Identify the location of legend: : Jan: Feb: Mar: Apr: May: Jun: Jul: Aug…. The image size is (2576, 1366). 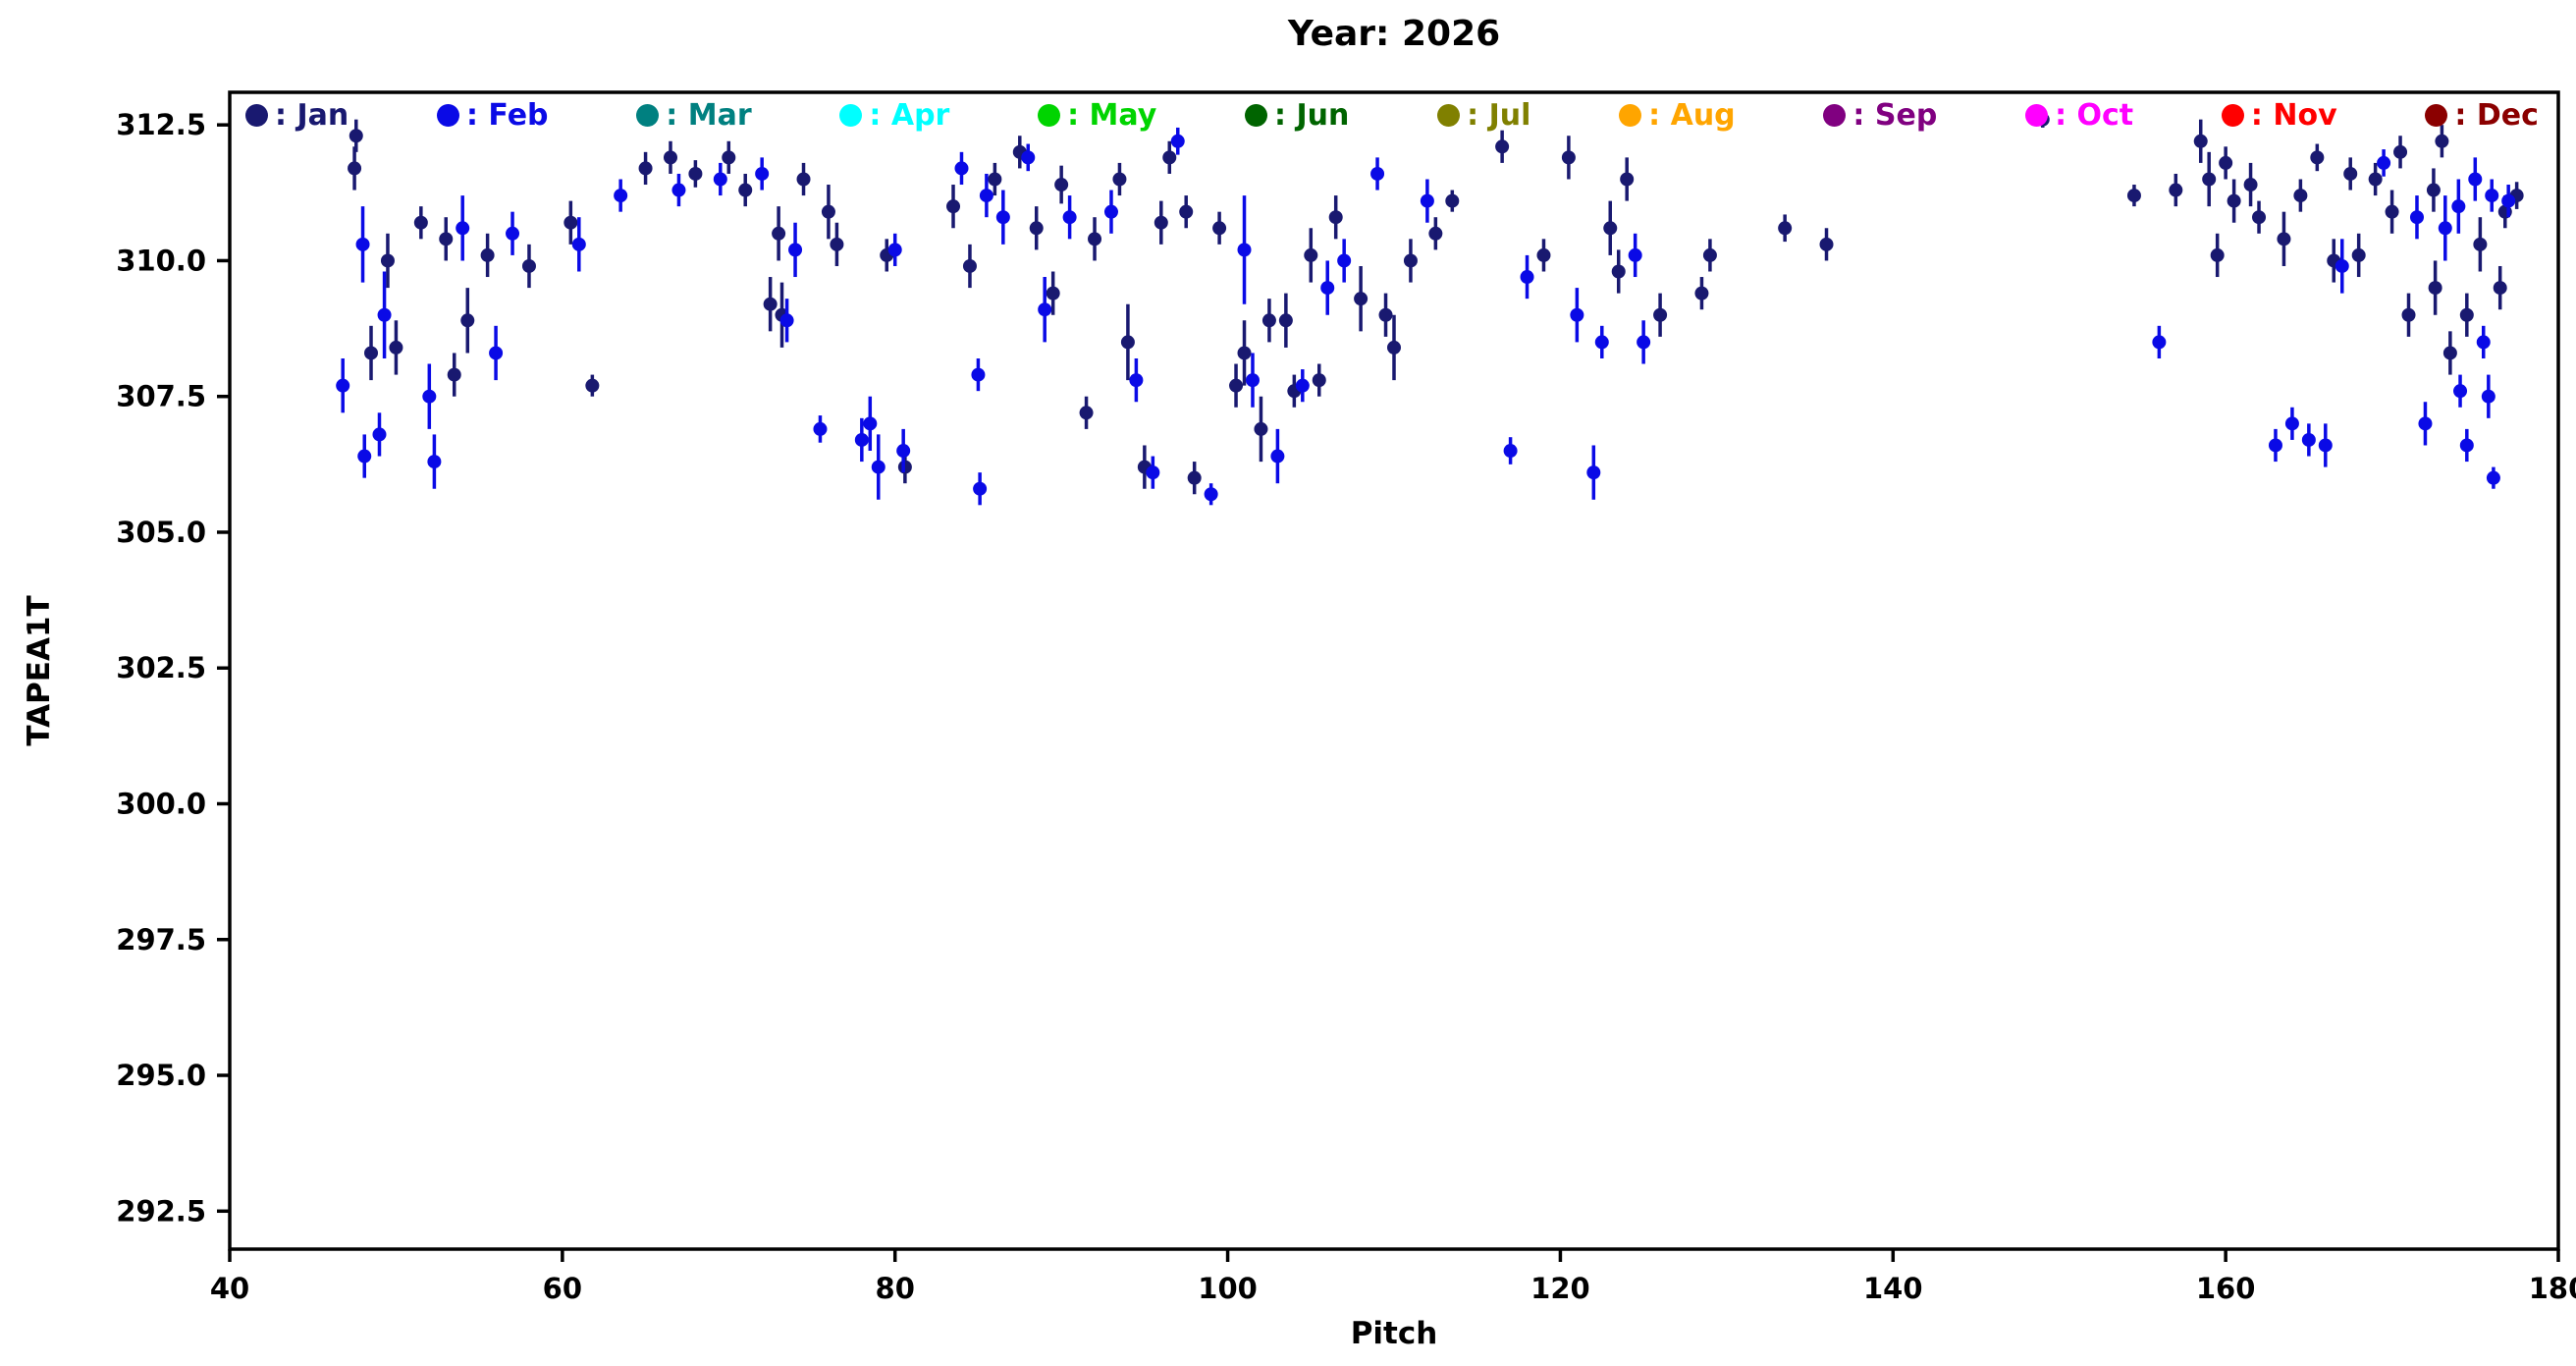
(1392, 116).